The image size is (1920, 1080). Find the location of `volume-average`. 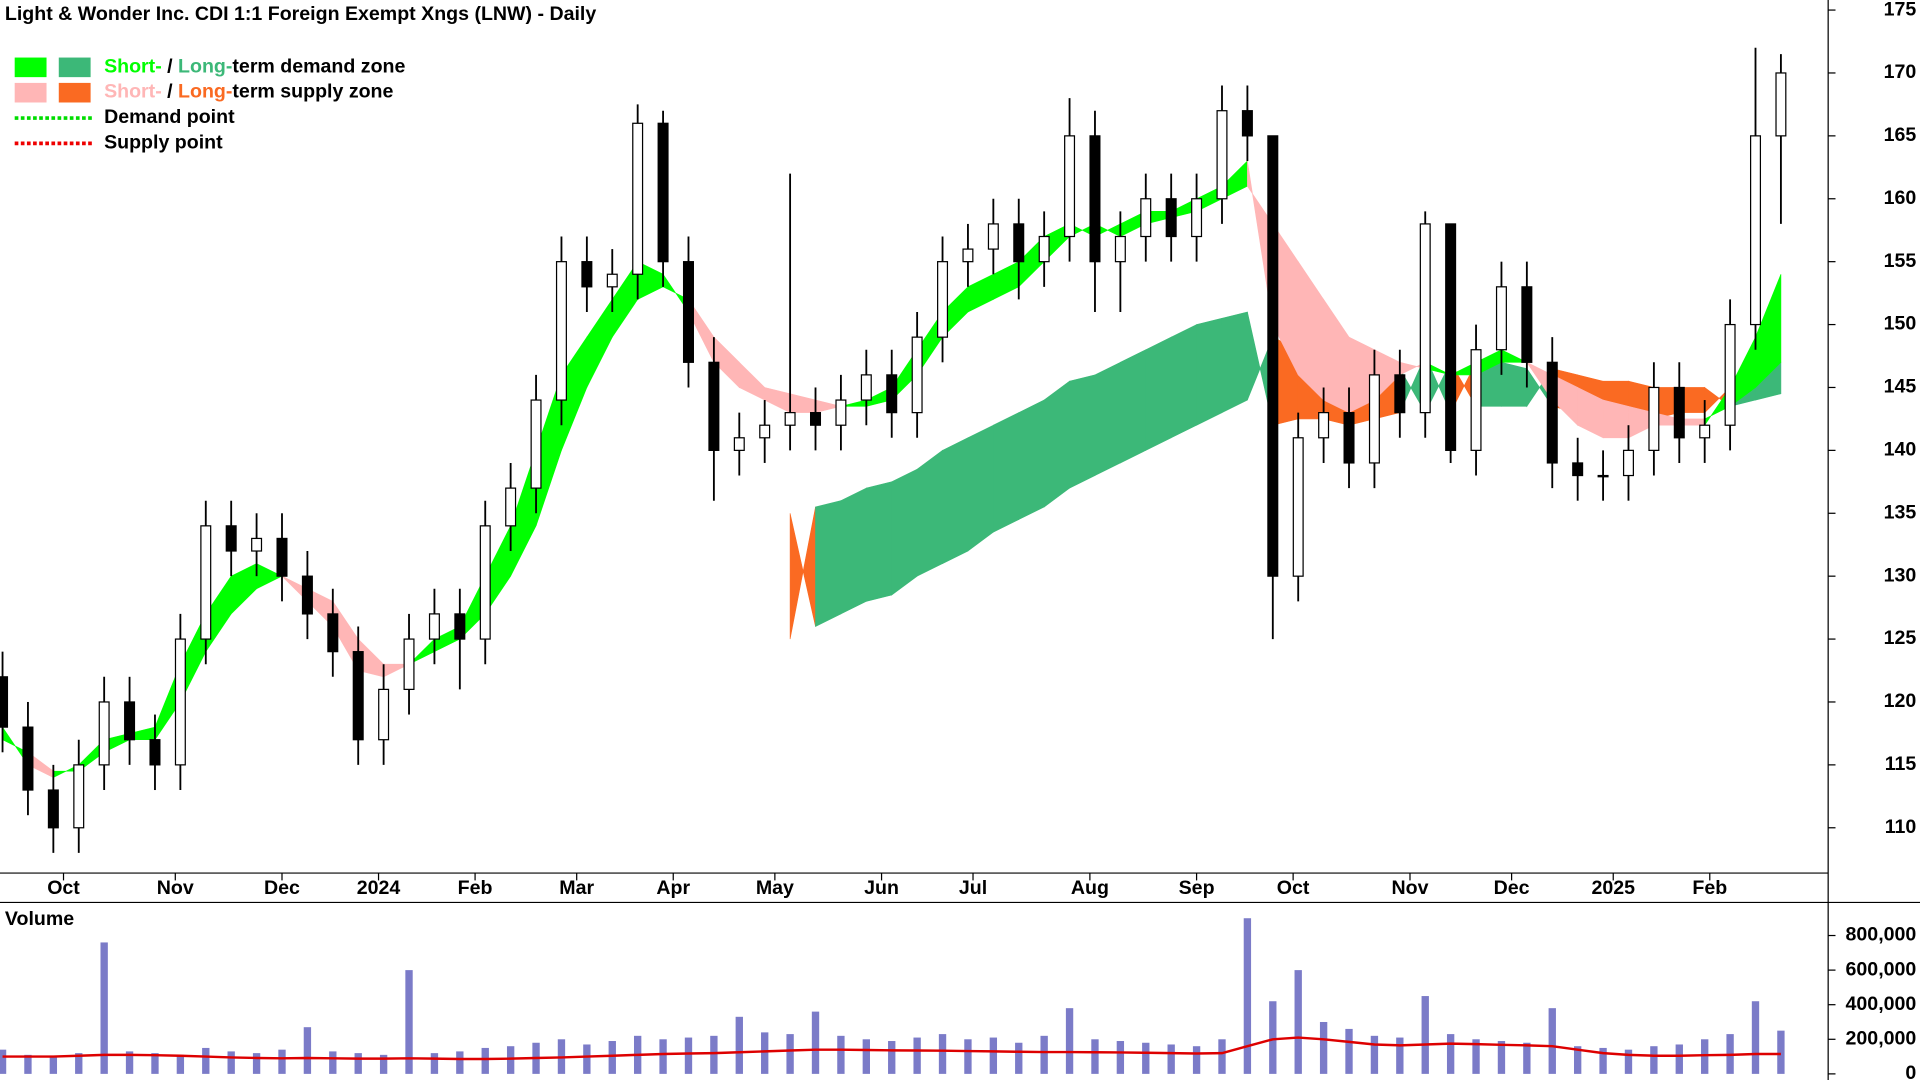

volume-average is located at coordinates (891, 1048).